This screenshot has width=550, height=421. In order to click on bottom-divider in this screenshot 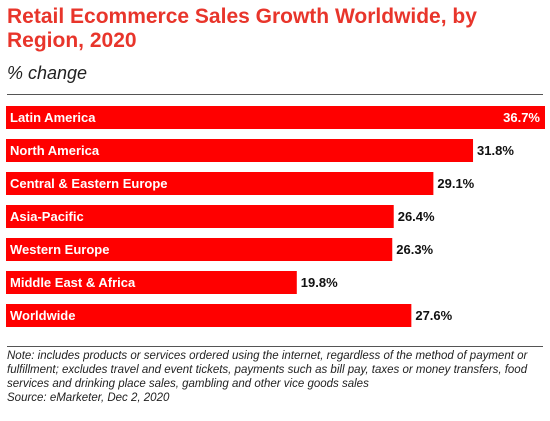, I will do `click(275, 346)`.